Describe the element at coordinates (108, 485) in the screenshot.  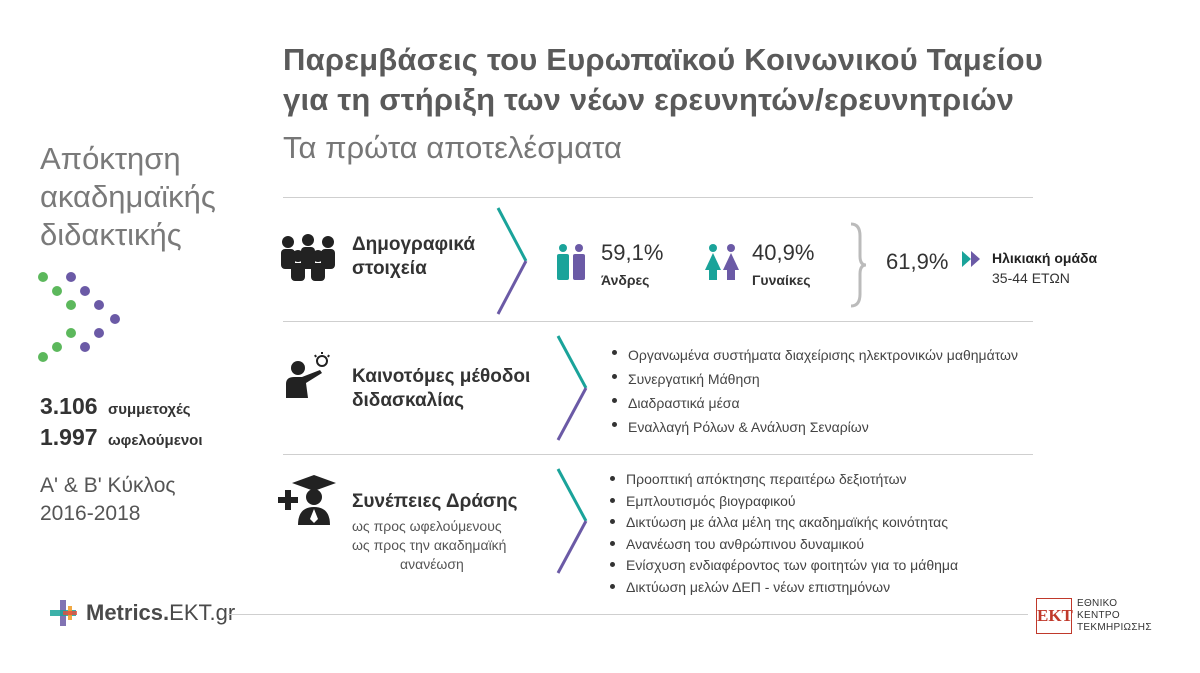
I see `cycle-line-1: Α' & Β' Κύκλος` at that location.